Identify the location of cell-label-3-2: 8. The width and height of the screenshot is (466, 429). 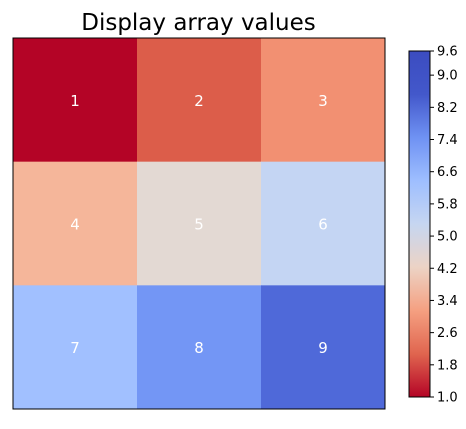
(199, 348).